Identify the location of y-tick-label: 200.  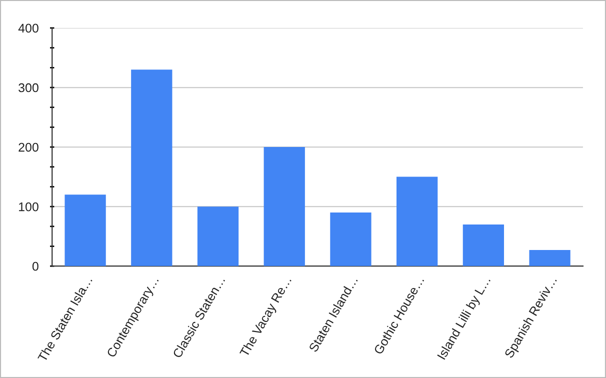
(28, 147).